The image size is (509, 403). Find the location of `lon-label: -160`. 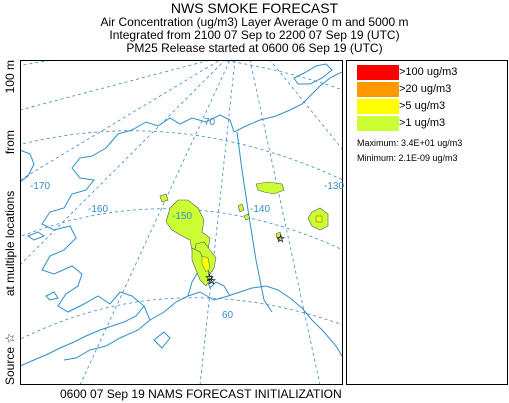

lon-label: -160 is located at coordinates (98, 209).